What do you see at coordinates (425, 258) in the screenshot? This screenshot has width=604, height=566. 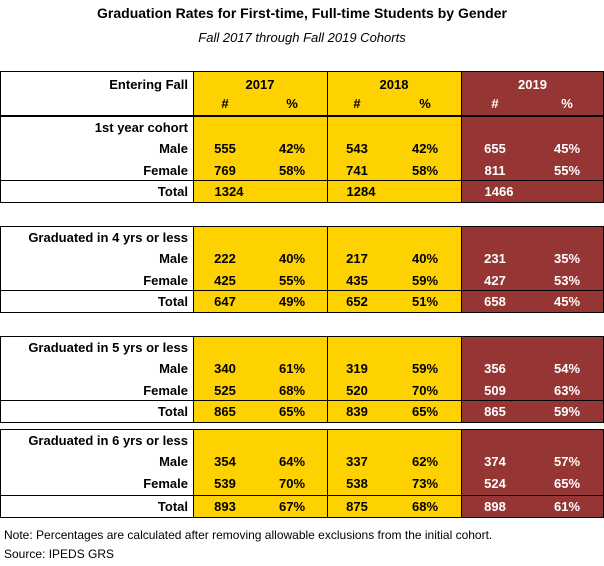 I see `percent-cell-2018: 40%` at bounding box center [425, 258].